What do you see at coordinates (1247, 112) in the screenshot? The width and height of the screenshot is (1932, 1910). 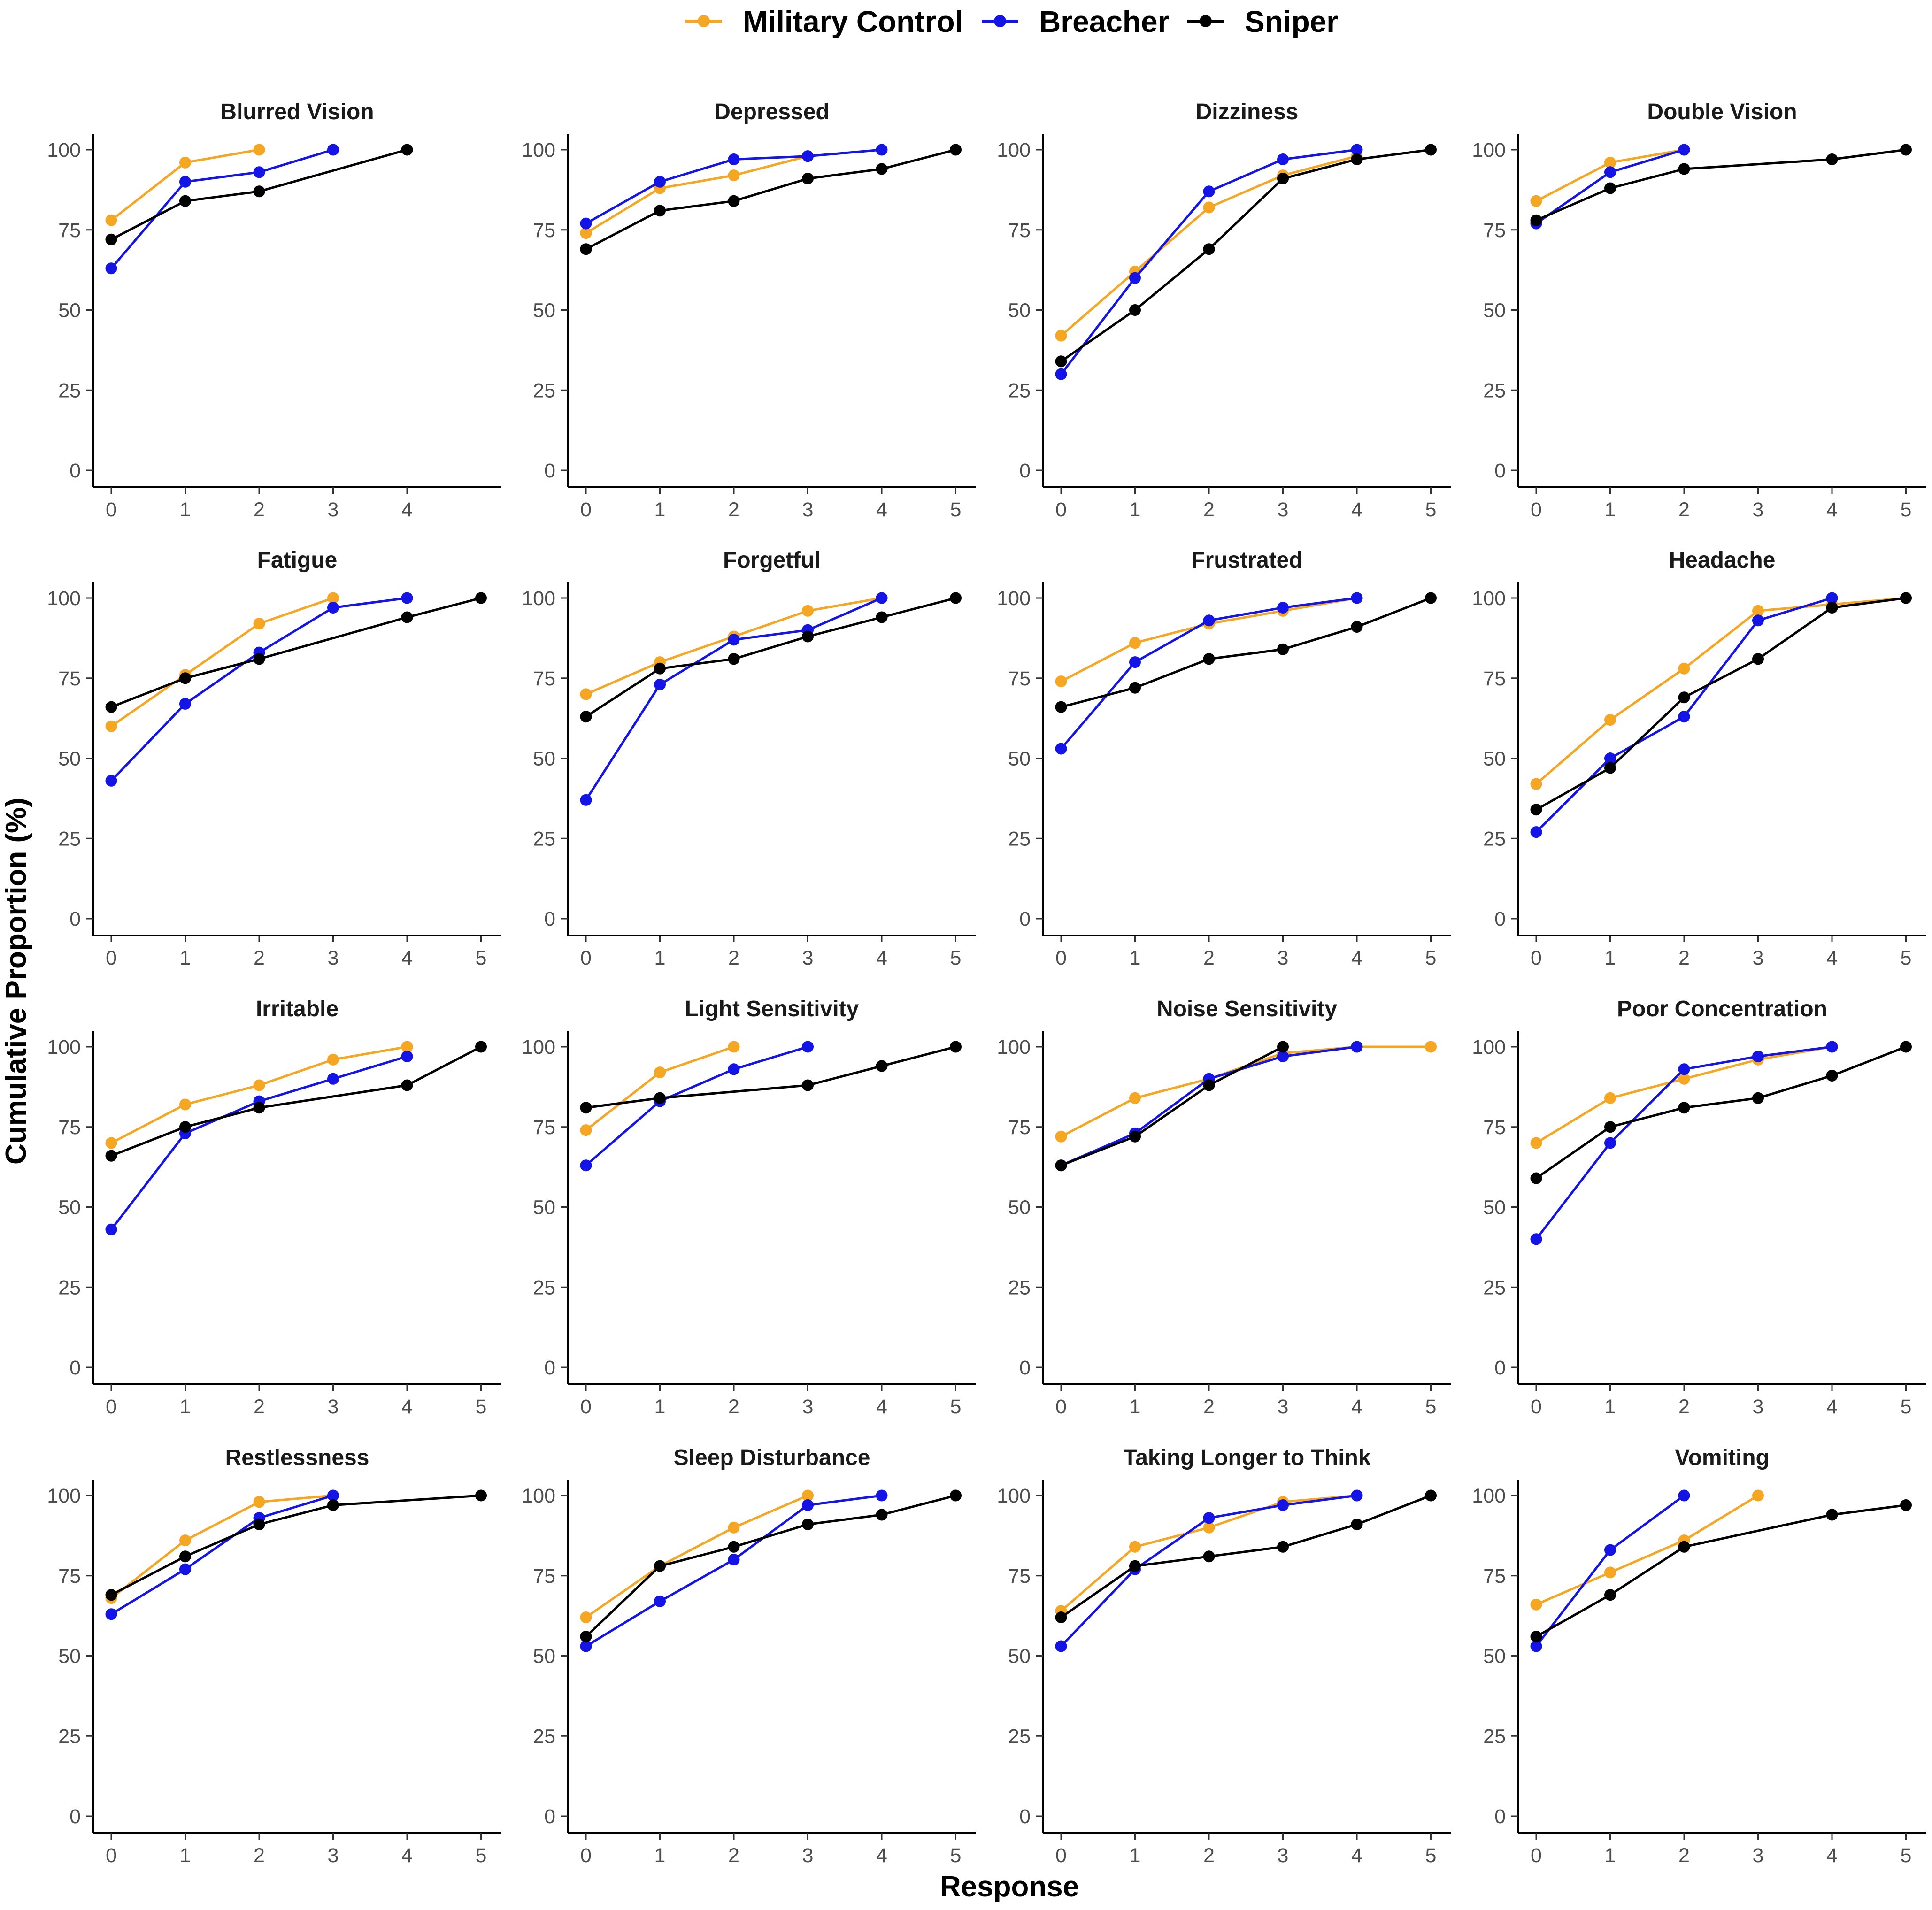 I see `panel-title: Dizziness` at bounding box center [1247, 112].